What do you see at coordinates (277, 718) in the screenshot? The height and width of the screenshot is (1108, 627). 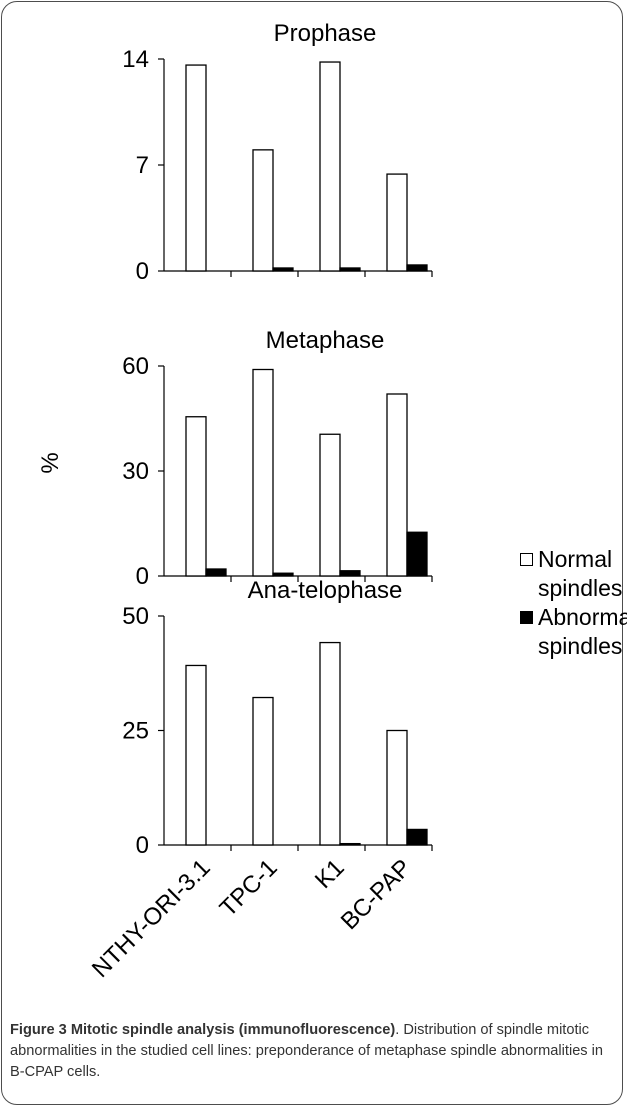 I see `panel-2: Ana-telophase 0 25 50` at bounding box center [277, 718].